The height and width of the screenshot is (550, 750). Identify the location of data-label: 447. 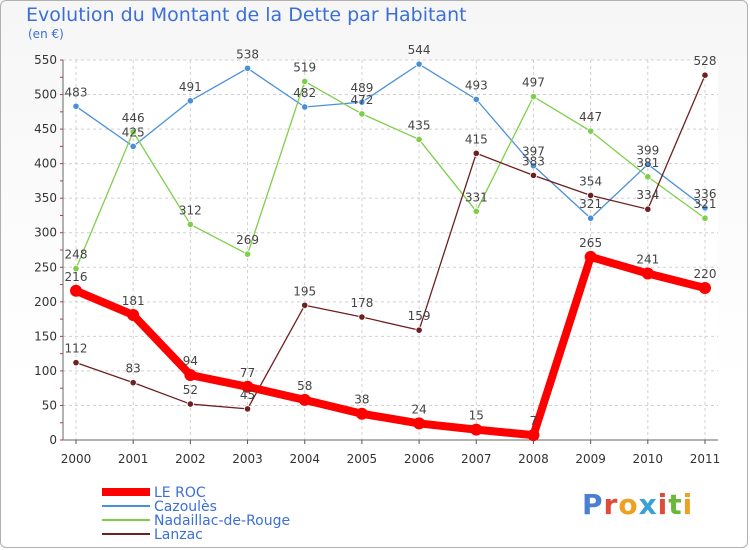
(590, 117).